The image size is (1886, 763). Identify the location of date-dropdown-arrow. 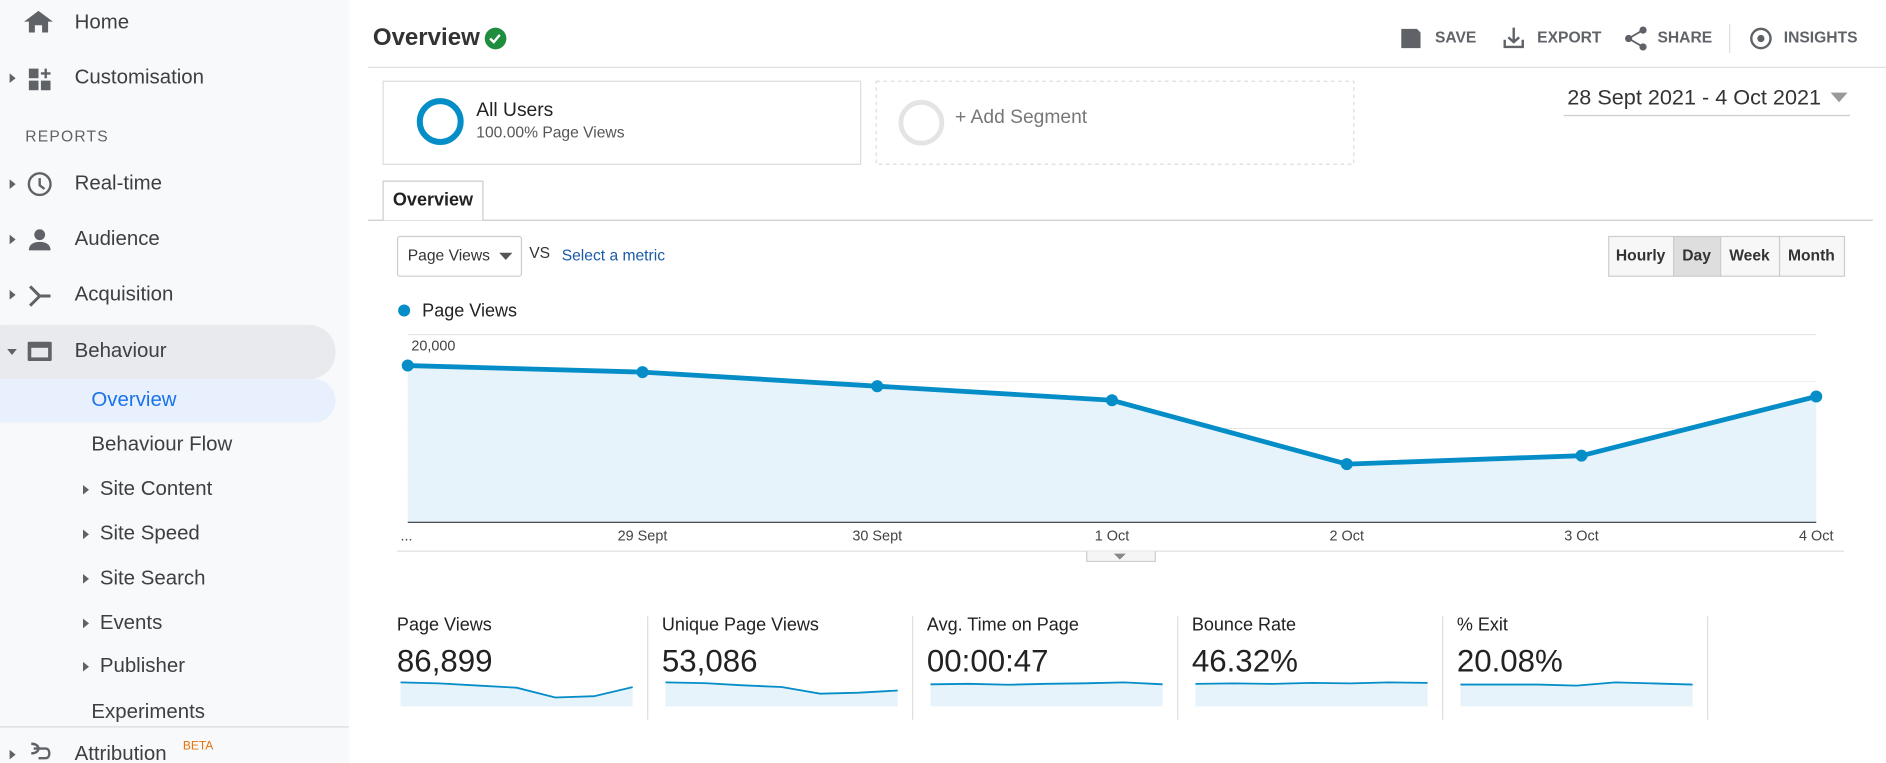
(1839, 97).